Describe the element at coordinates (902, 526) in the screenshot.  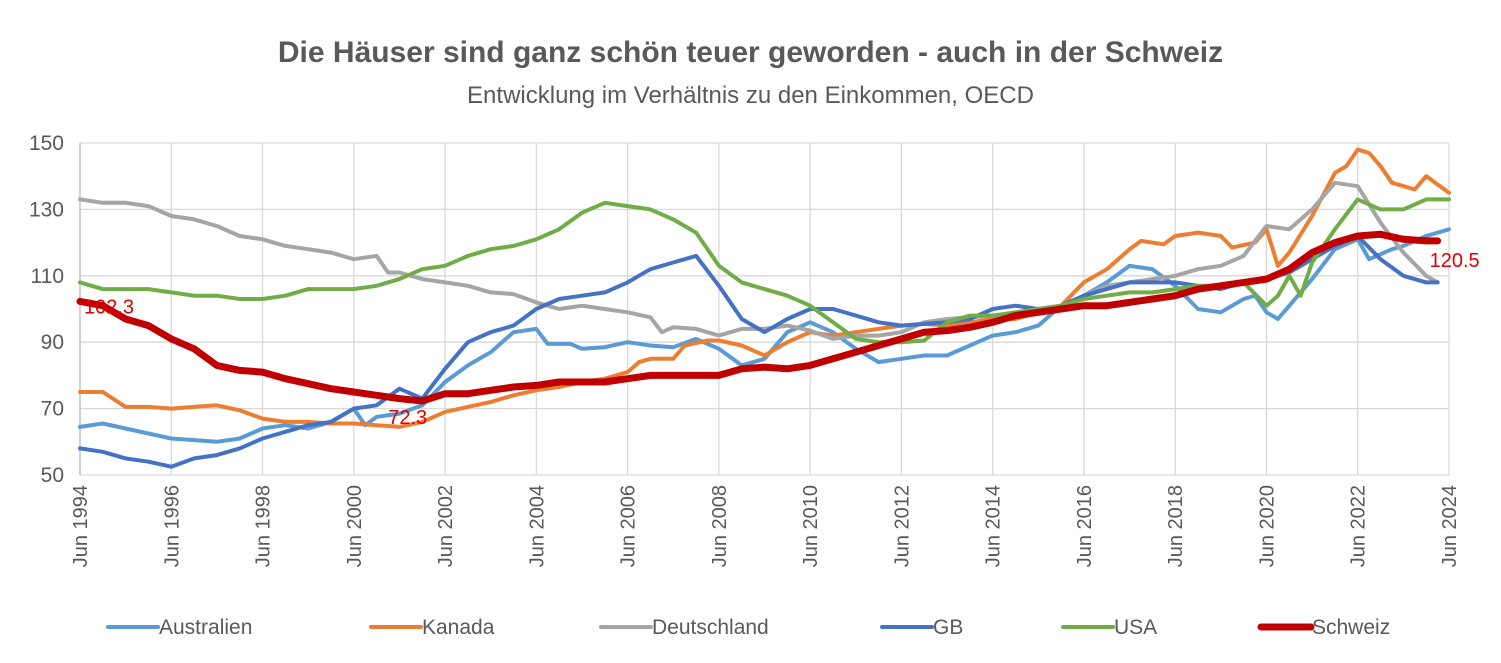
I see `x-tick-label: Jun 2012` at that location.